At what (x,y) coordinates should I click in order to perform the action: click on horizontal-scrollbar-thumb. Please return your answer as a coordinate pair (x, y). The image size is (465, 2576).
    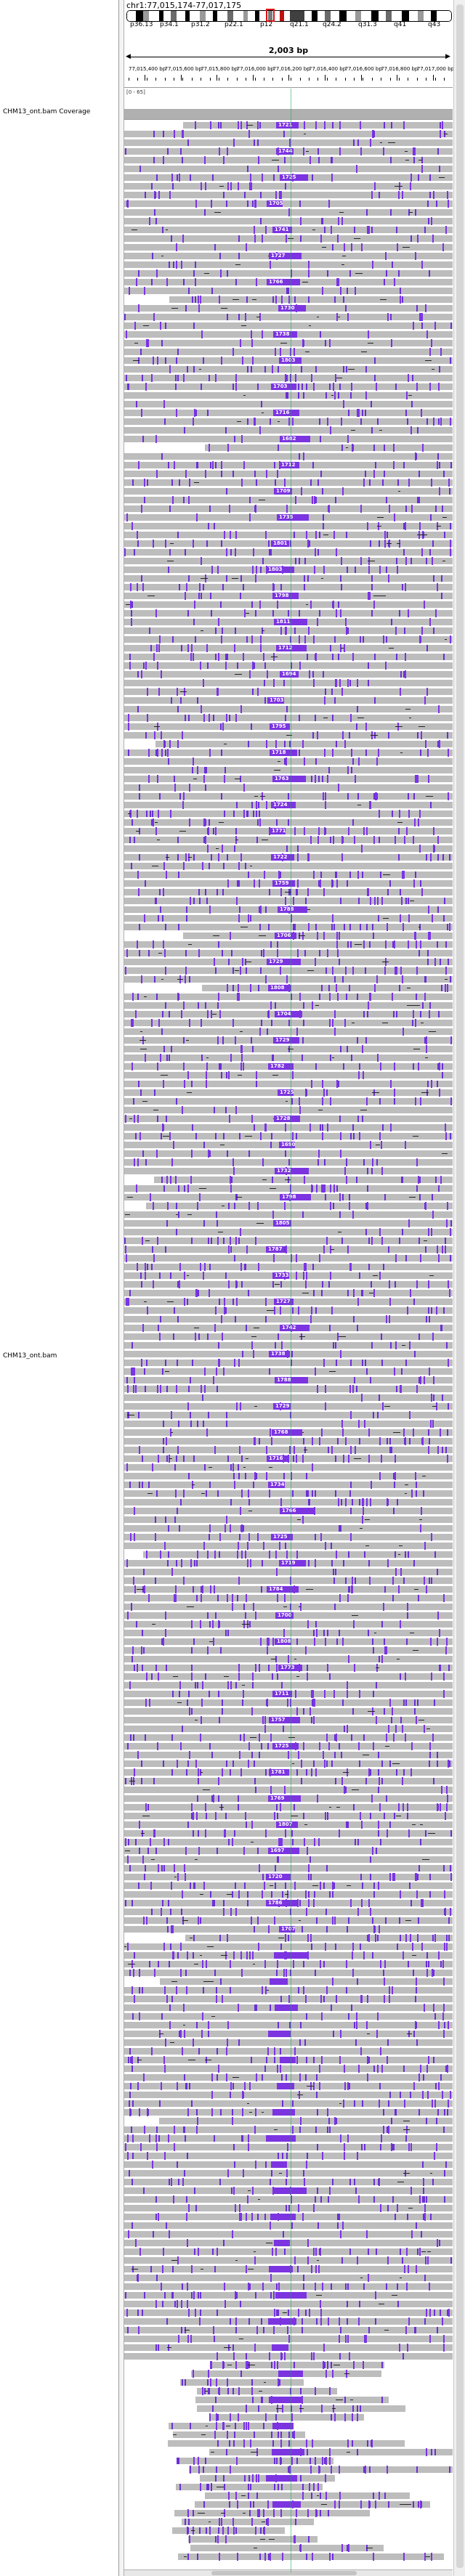
    Looking at the image, I should click on (284, 2573).